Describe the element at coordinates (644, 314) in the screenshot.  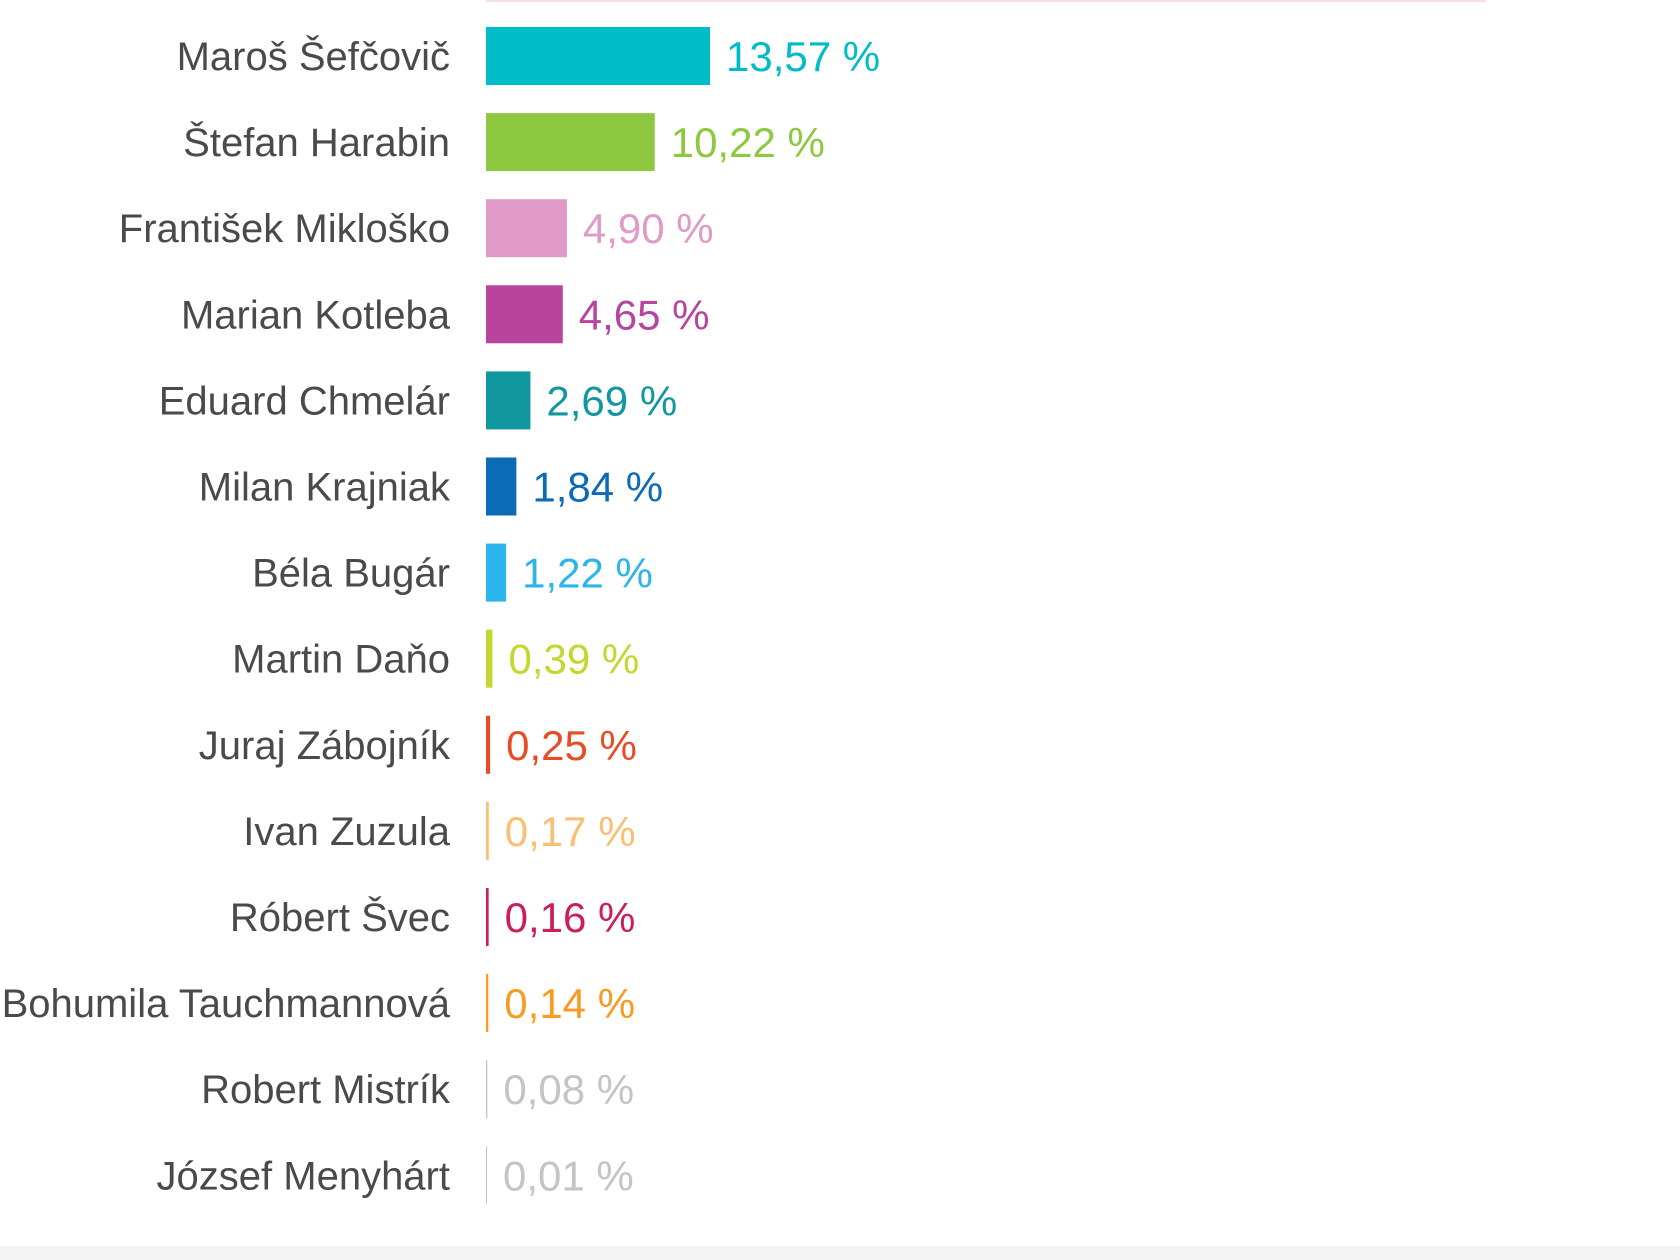
I see `value-label: 4,65 %` at that location.